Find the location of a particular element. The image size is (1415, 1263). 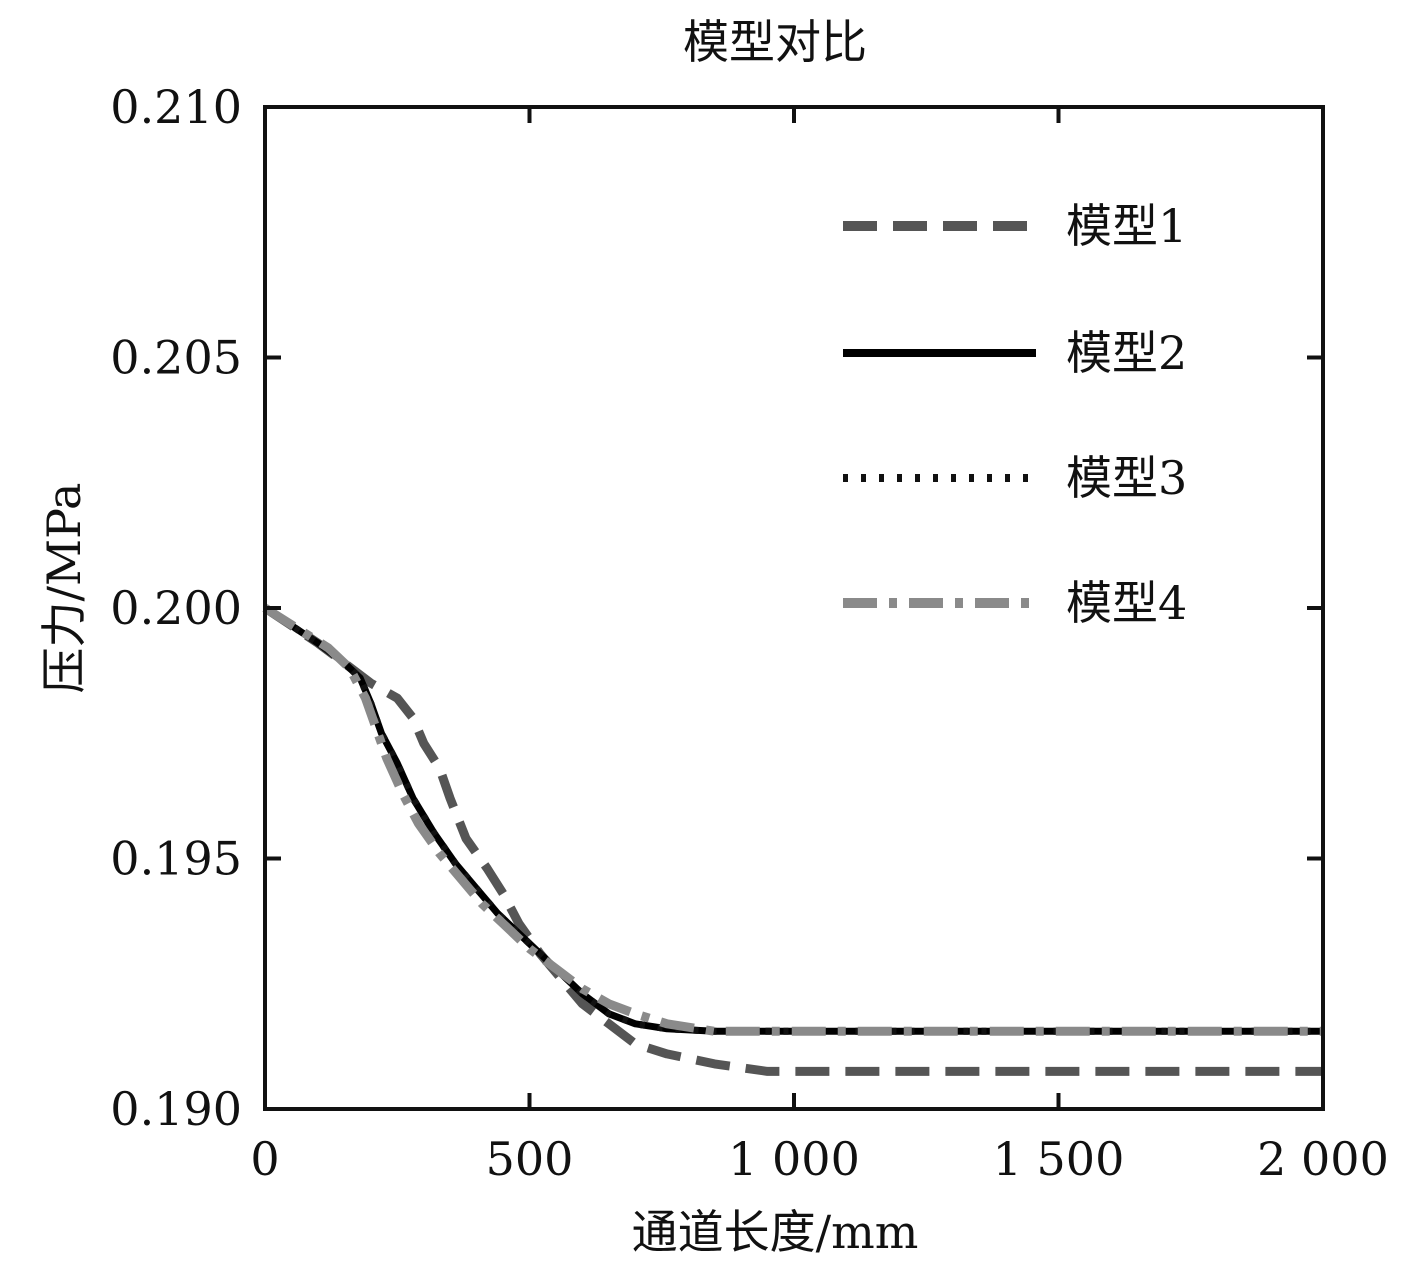

legend-label-2: 模型2 is located at coordinates (1126, 353).